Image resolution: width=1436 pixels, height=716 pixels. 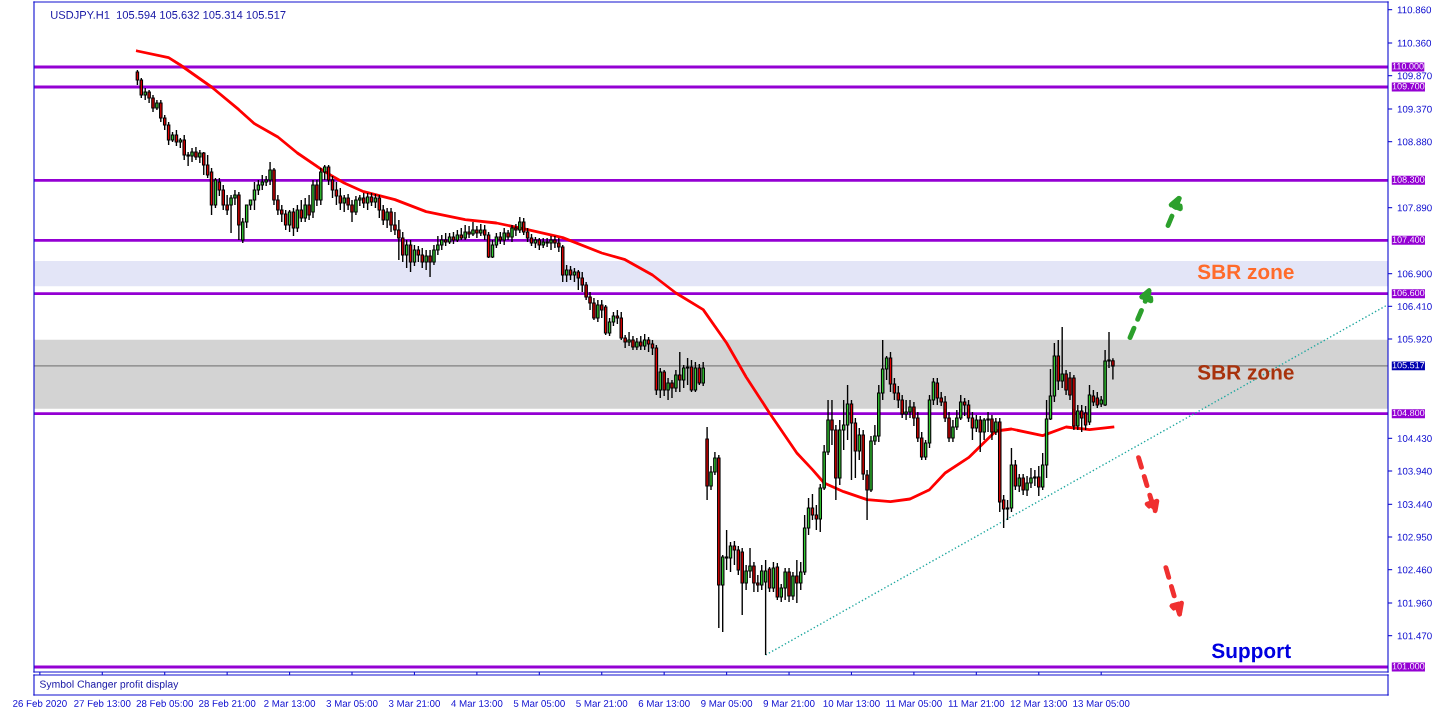 I want to click on x-tick-label: 9 Mar 05:00, so click(x=727, y=703).